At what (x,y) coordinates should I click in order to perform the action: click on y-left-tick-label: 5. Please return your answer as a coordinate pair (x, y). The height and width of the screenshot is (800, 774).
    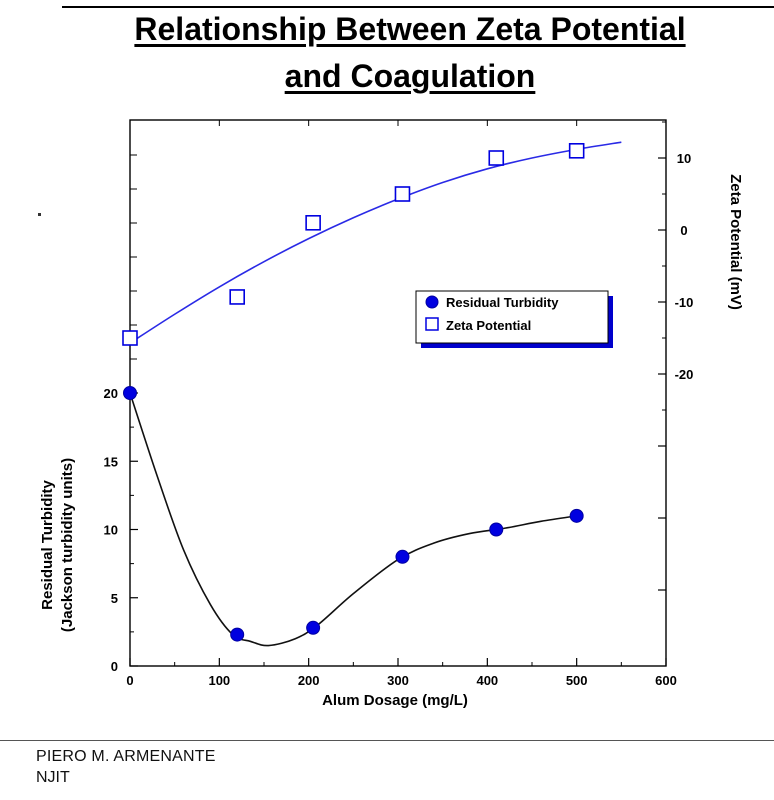
    Looking at the image, I should click on (114, 598).